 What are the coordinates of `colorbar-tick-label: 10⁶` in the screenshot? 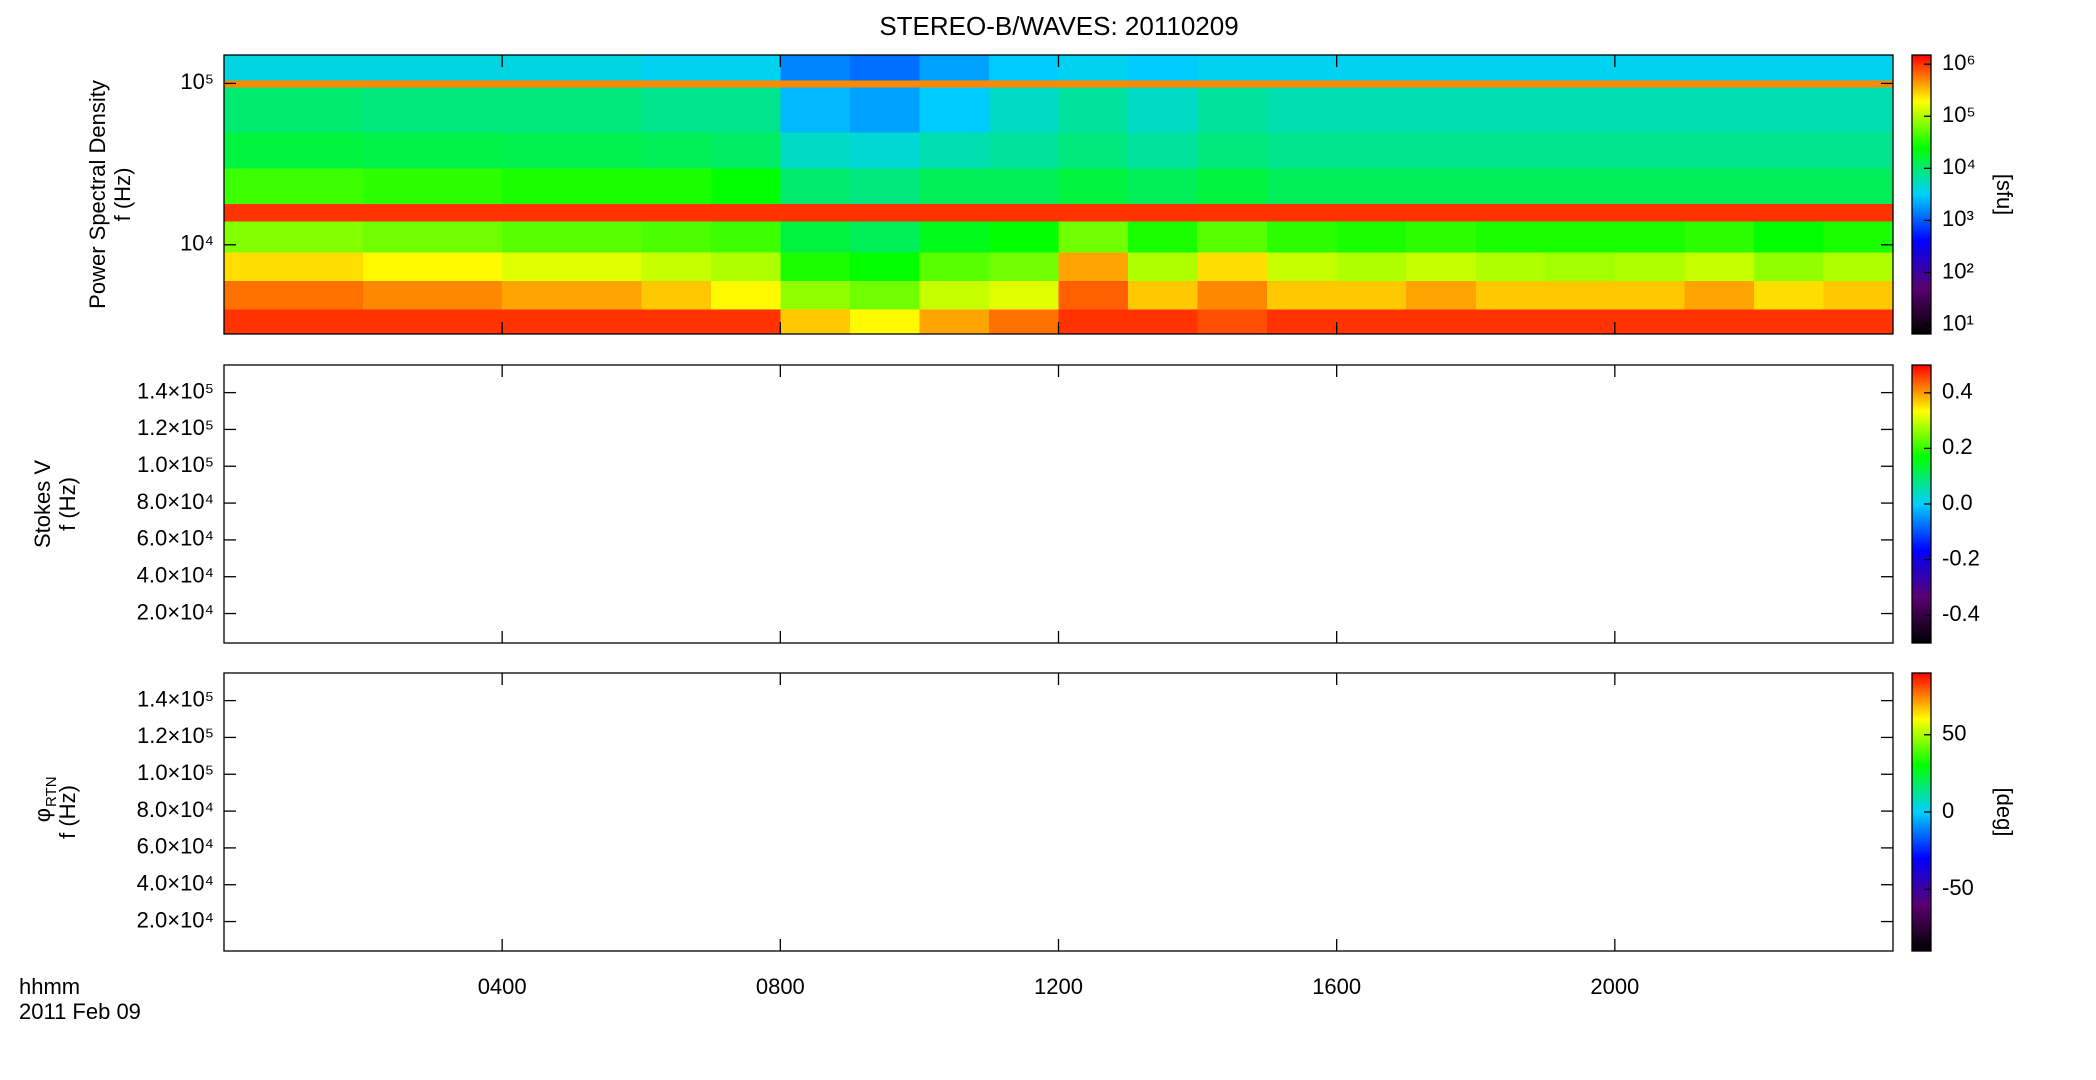 It's located at (1959, 62).